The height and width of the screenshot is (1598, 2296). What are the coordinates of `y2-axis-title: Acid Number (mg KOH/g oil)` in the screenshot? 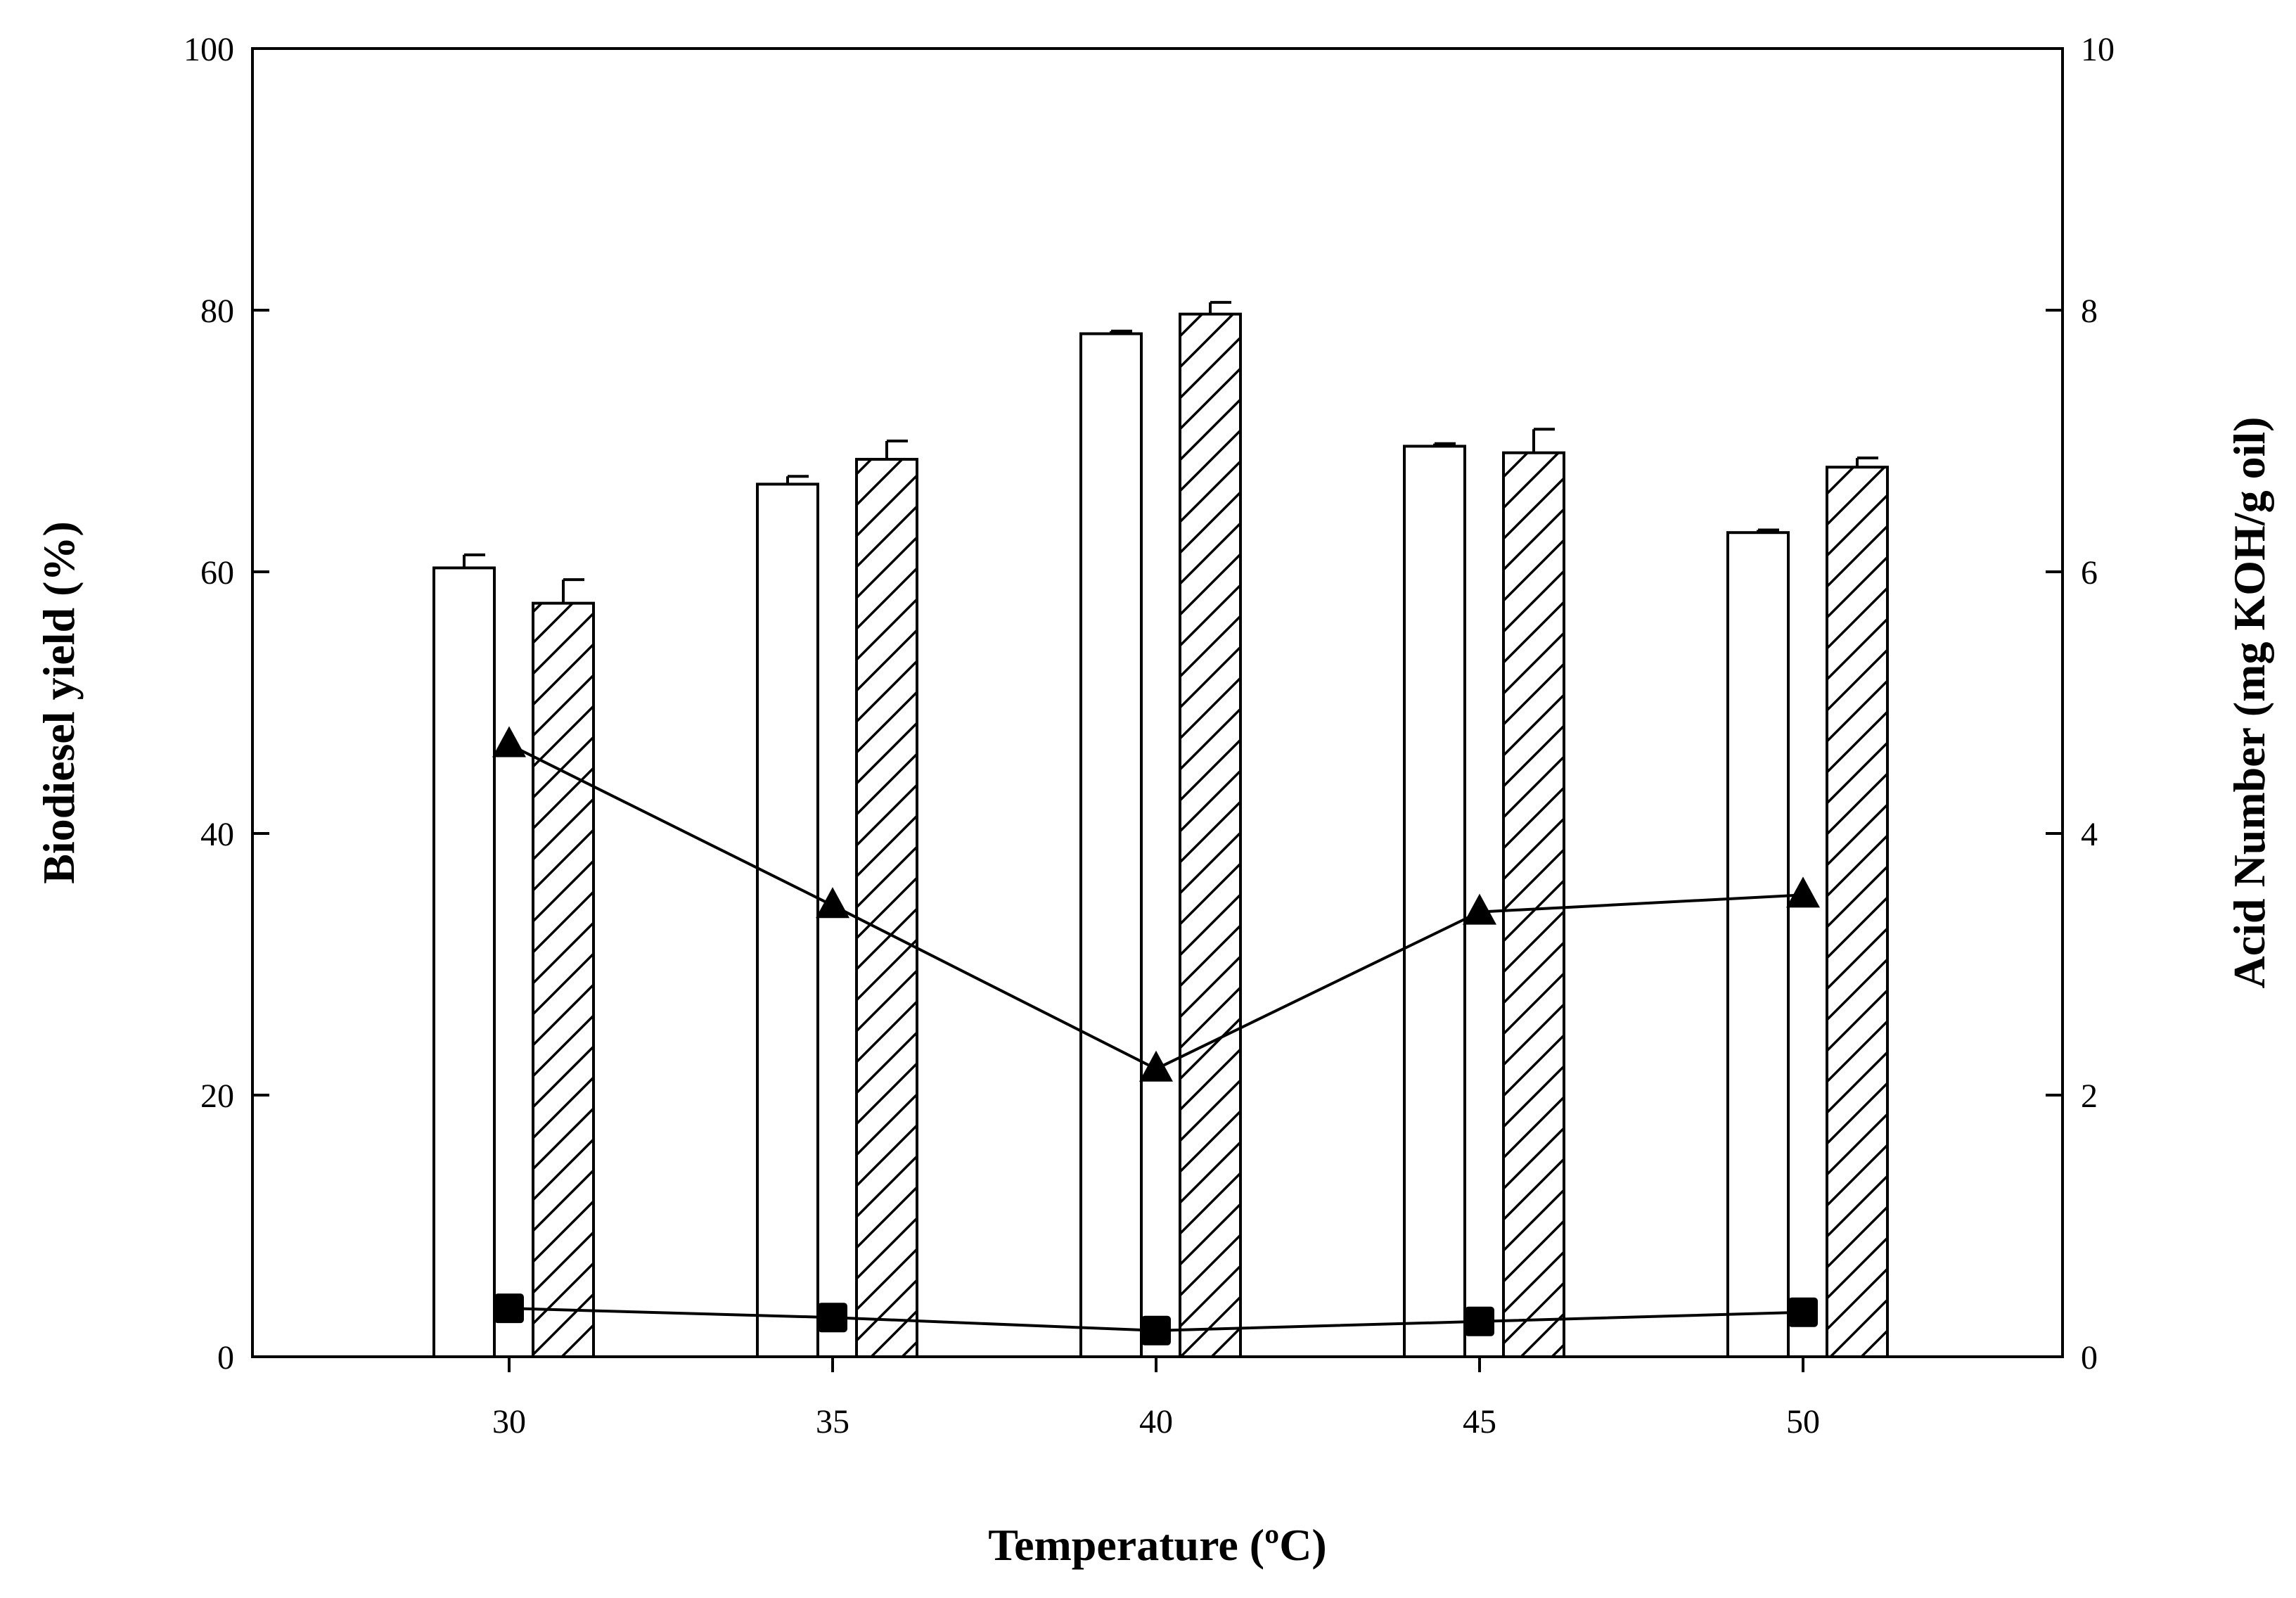 It's located at (2249, 703).